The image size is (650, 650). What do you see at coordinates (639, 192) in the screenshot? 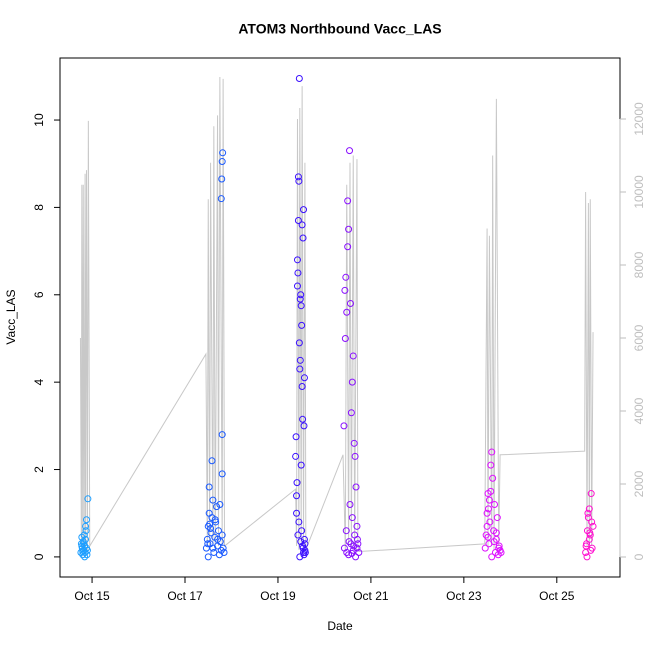
I see `y2-tick-label: 10000` at bounding box center [639, 192].